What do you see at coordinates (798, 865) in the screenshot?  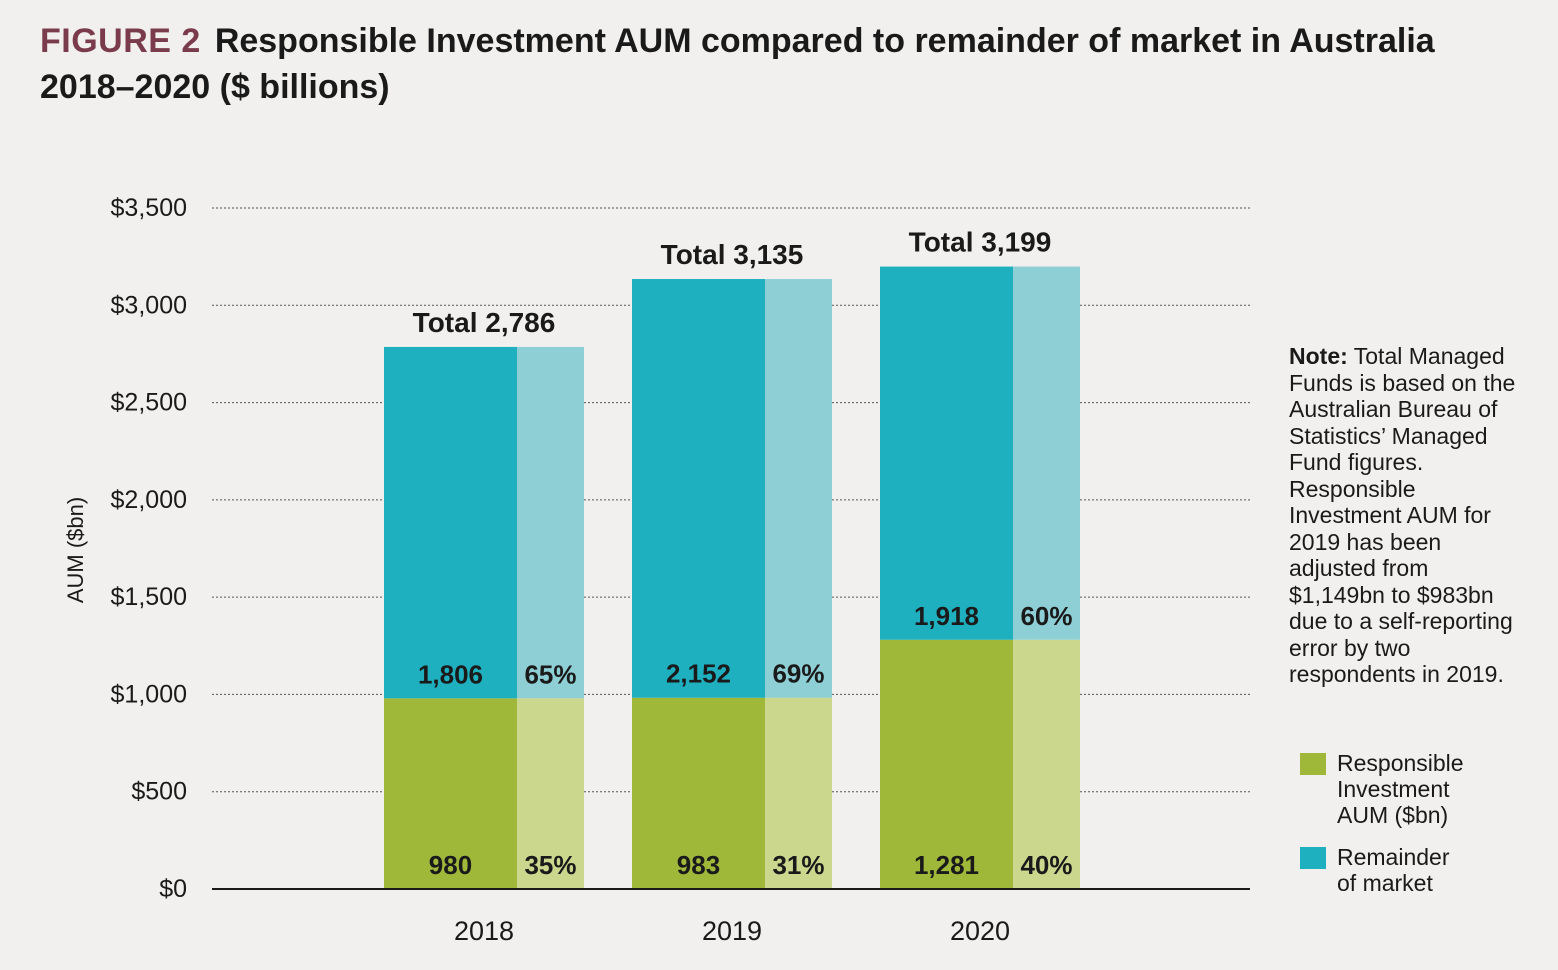 I see `share-label-responsible-2019: 31%` at bounding box center [798, 865].